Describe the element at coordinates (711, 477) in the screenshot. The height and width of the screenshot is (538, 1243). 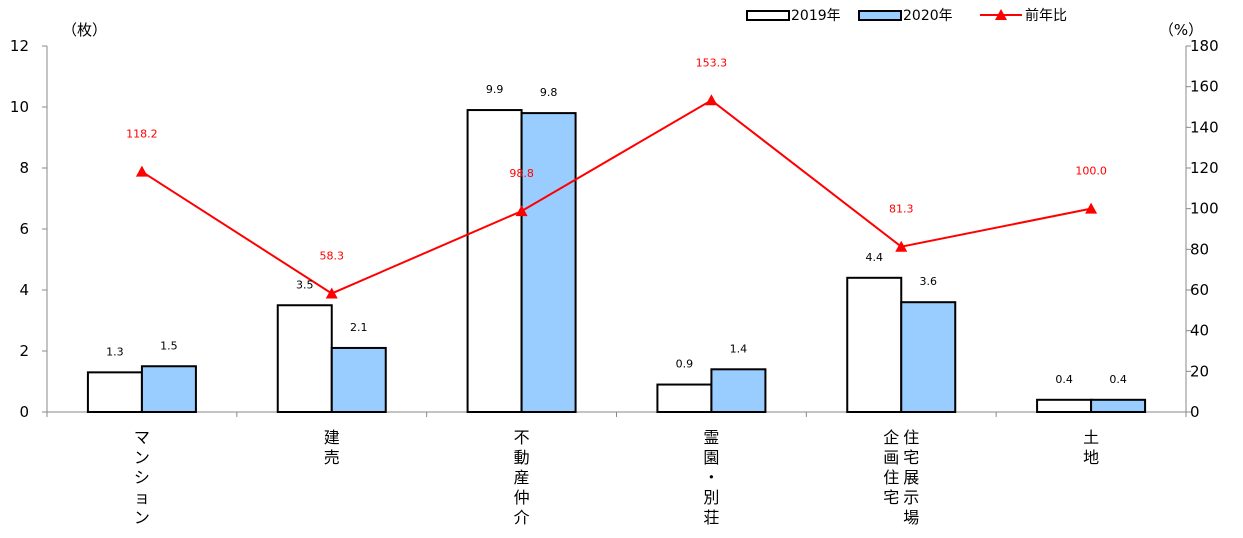
I see `x-category-label-char: ・` at that location.